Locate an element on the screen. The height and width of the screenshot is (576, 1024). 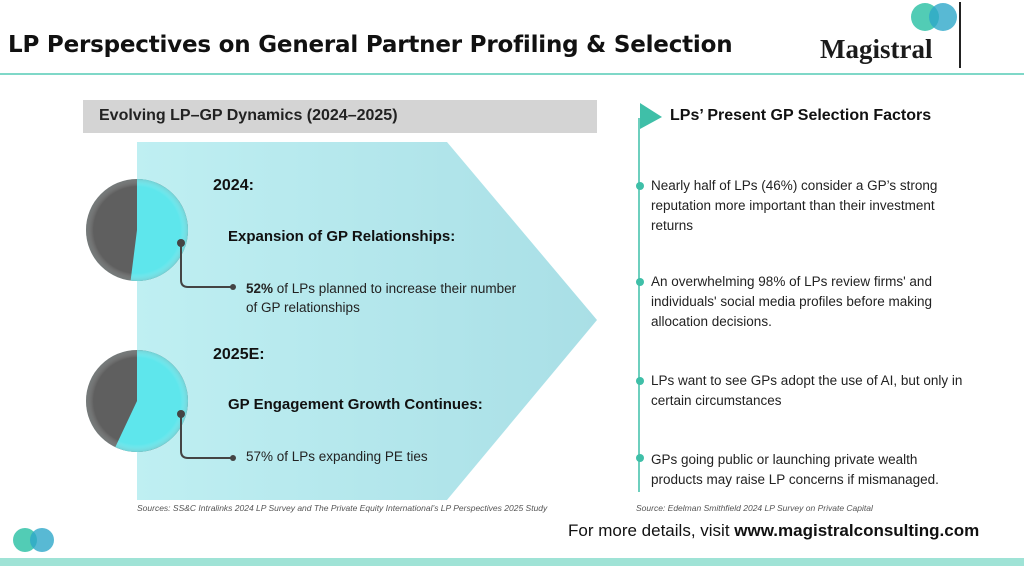
logo-divider is located at coordinates (960, 35).